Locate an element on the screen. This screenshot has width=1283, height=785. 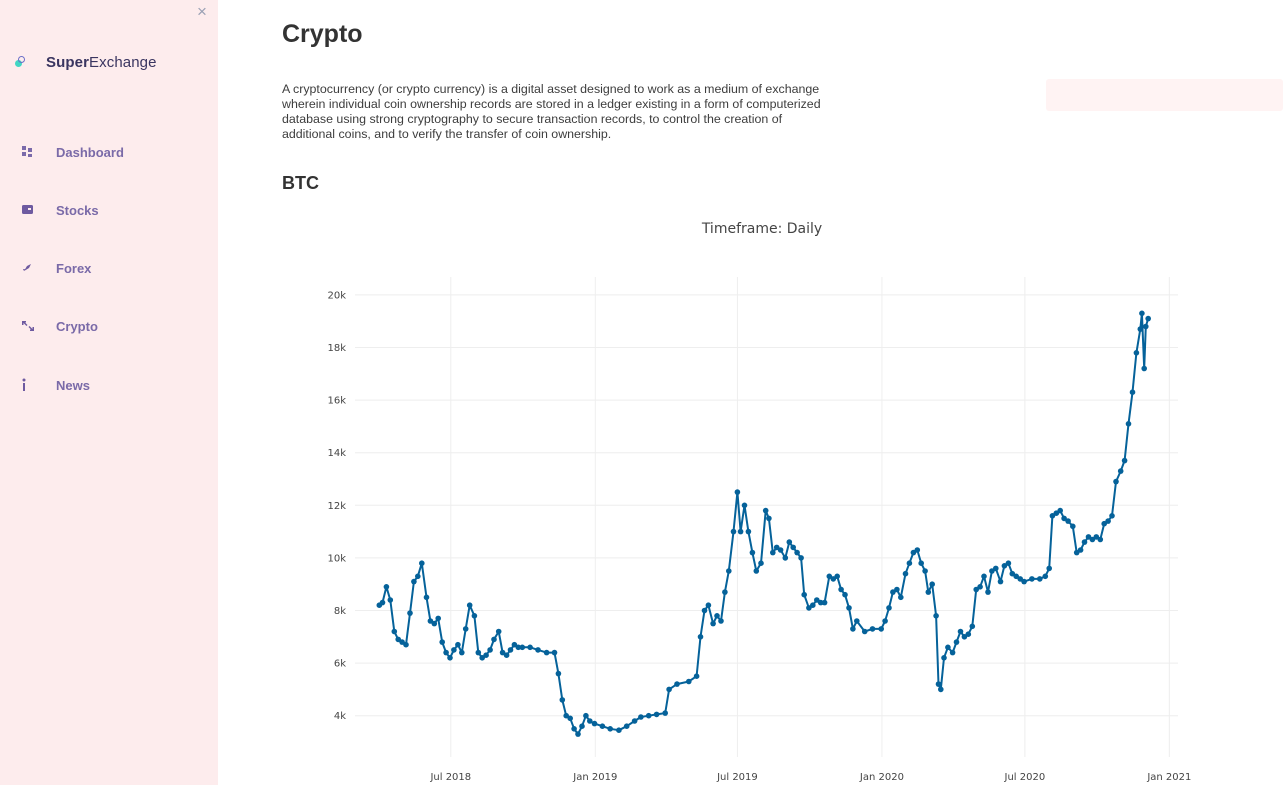
data-point: 2018-06-10: 7500 is located at coordinates (434, 623).